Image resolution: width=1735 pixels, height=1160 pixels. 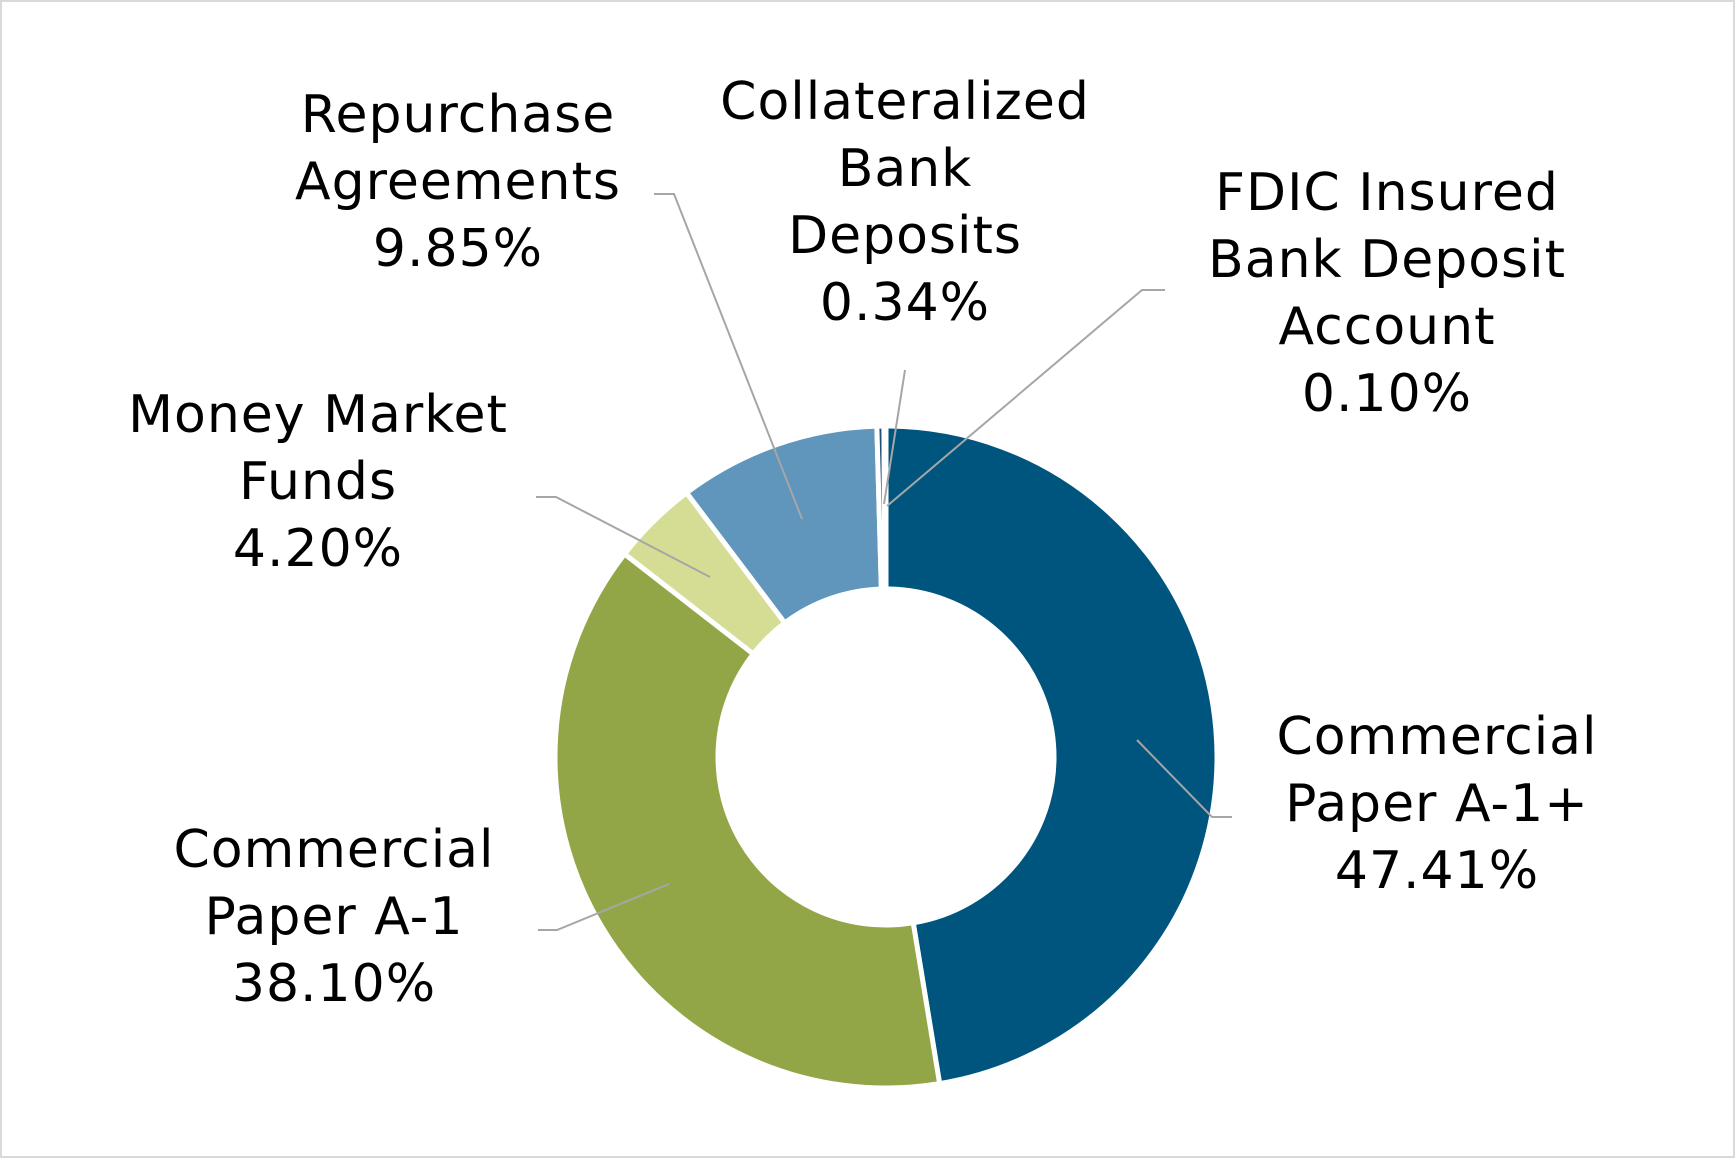 I want to click on slice-label-6: FDIC Insured Bank Deposit Account 0.10%, so click(x=1387, y=293).